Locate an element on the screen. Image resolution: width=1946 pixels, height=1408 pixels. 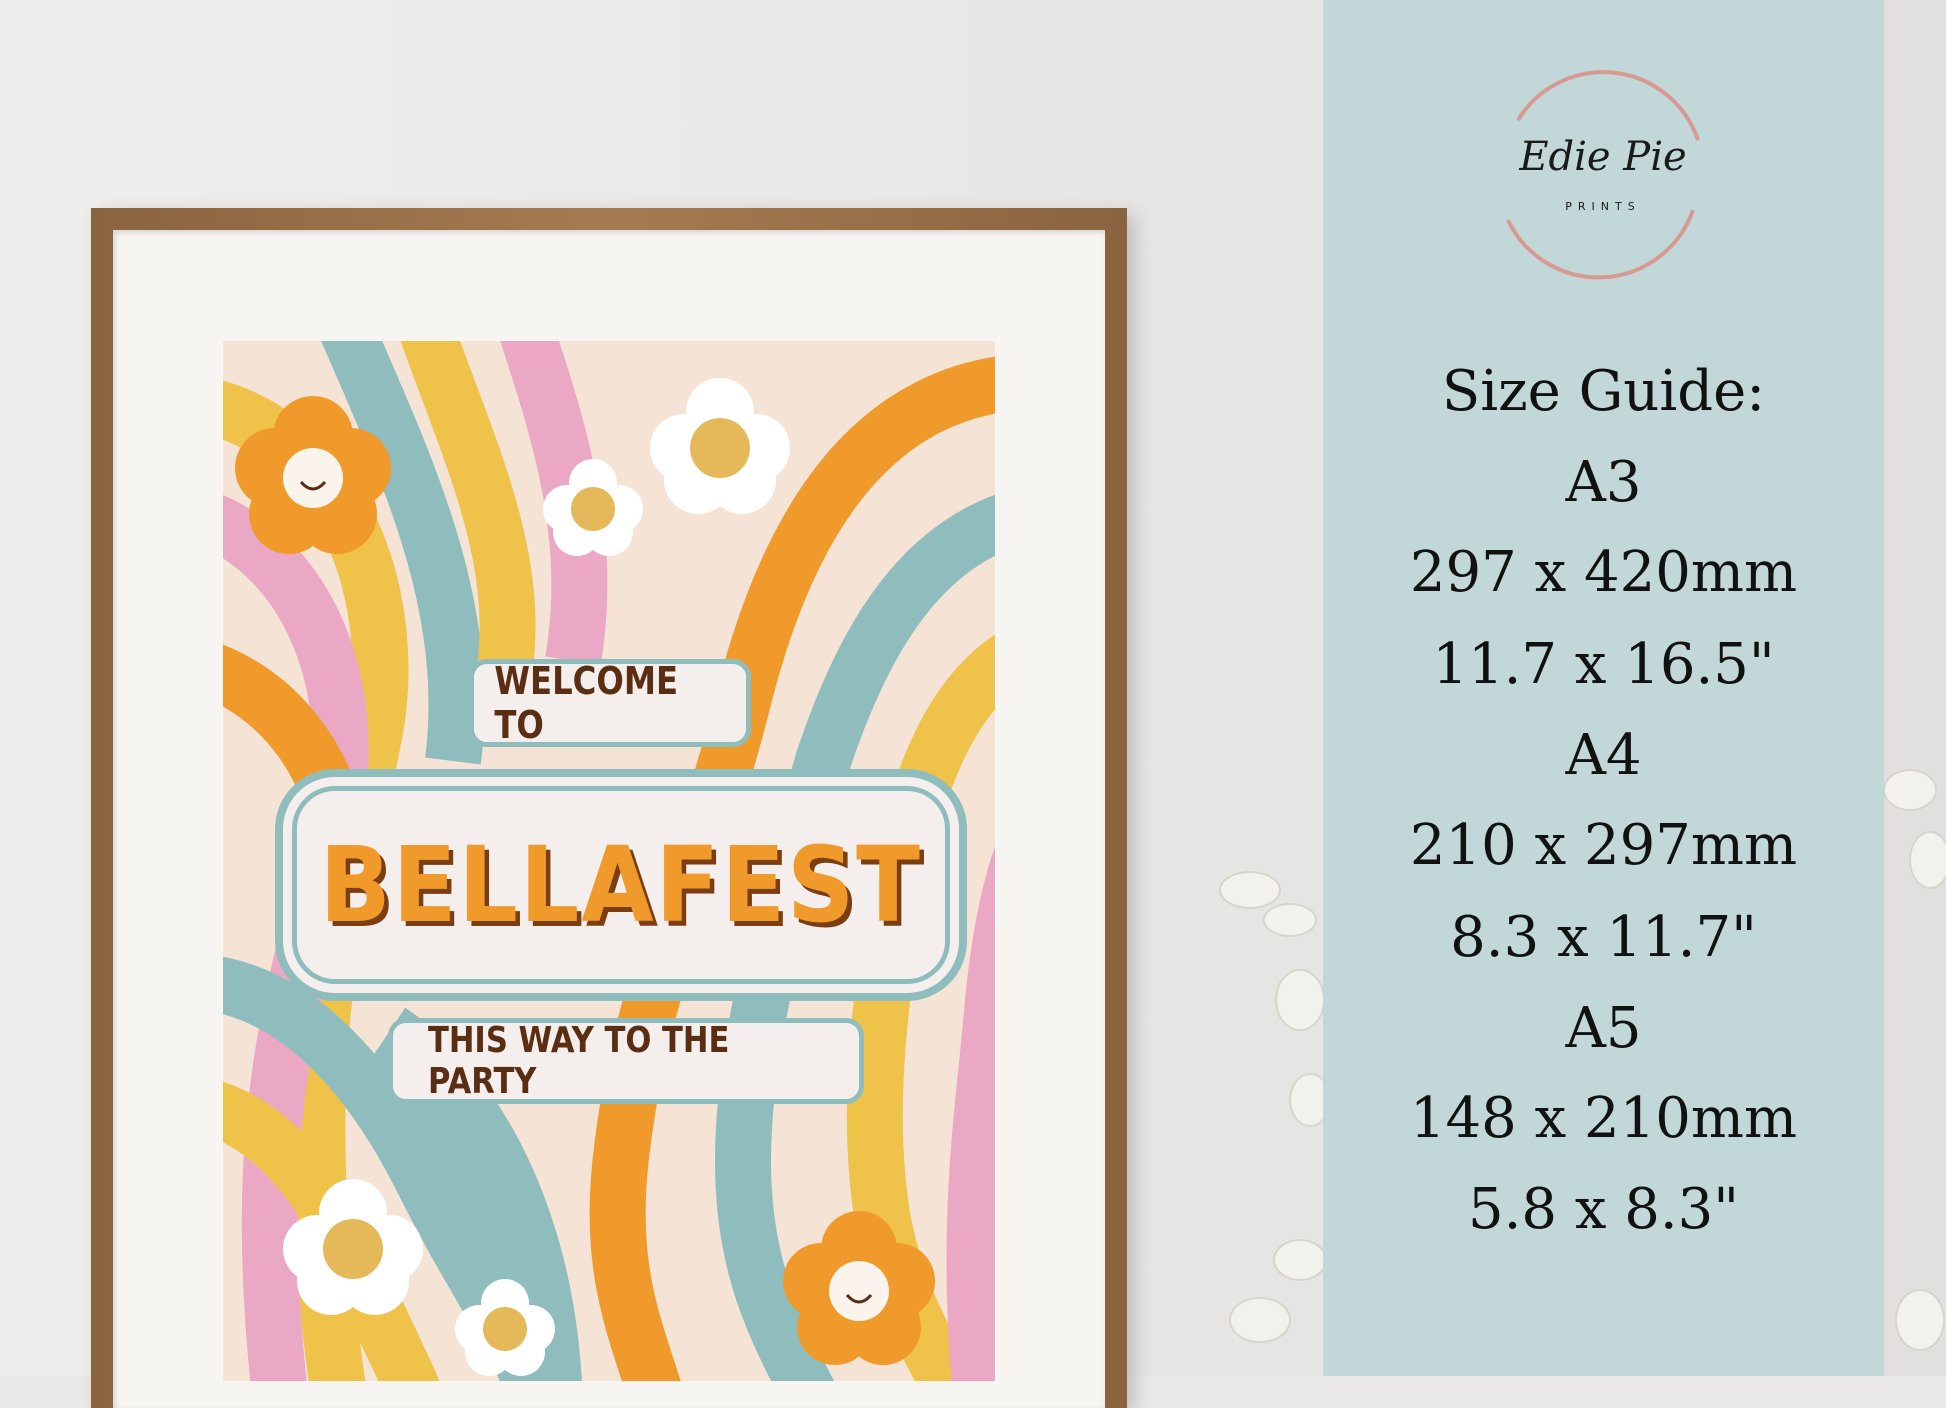
title-sign: BELLAFEST is located at coordinates (621, 885).